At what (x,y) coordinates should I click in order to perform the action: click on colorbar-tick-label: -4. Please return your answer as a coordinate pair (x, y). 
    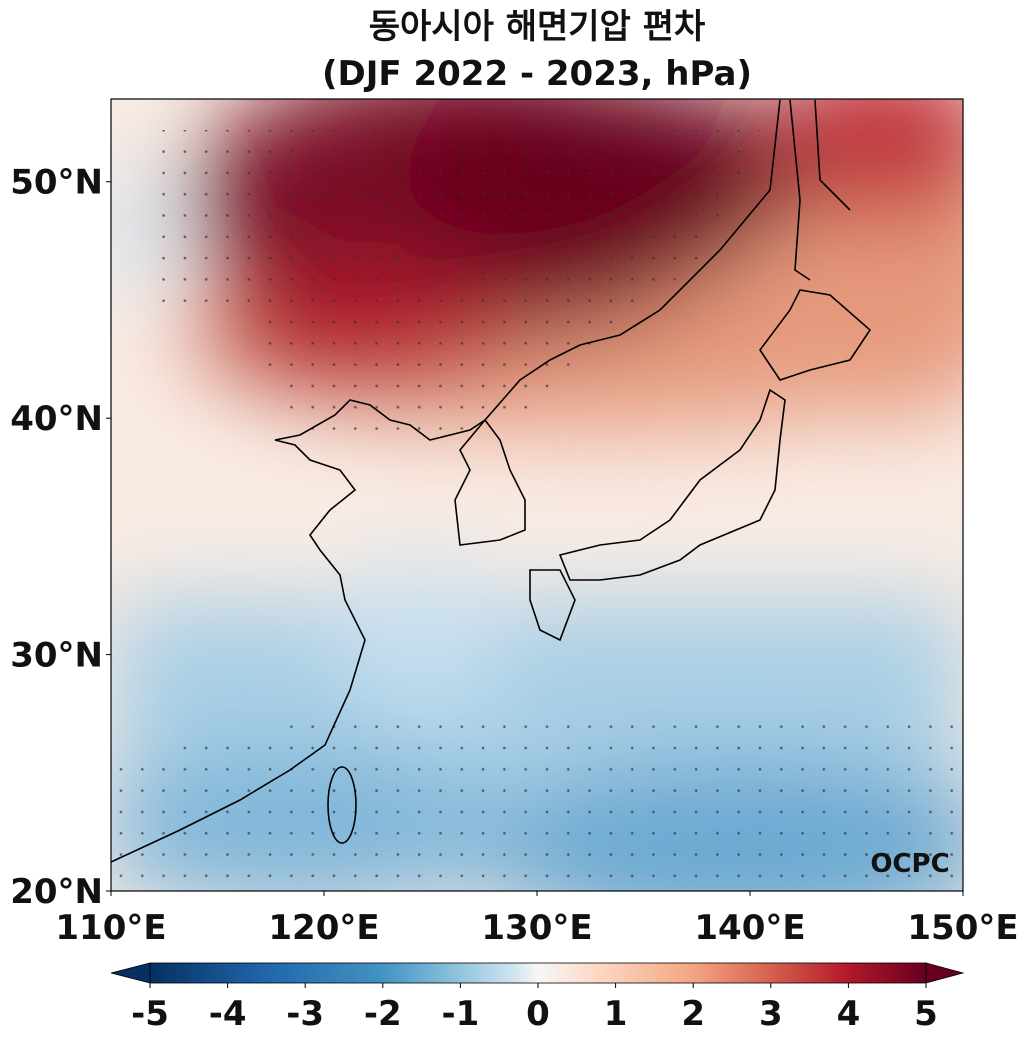
    Looking at the image, I should click on (228, 1014).